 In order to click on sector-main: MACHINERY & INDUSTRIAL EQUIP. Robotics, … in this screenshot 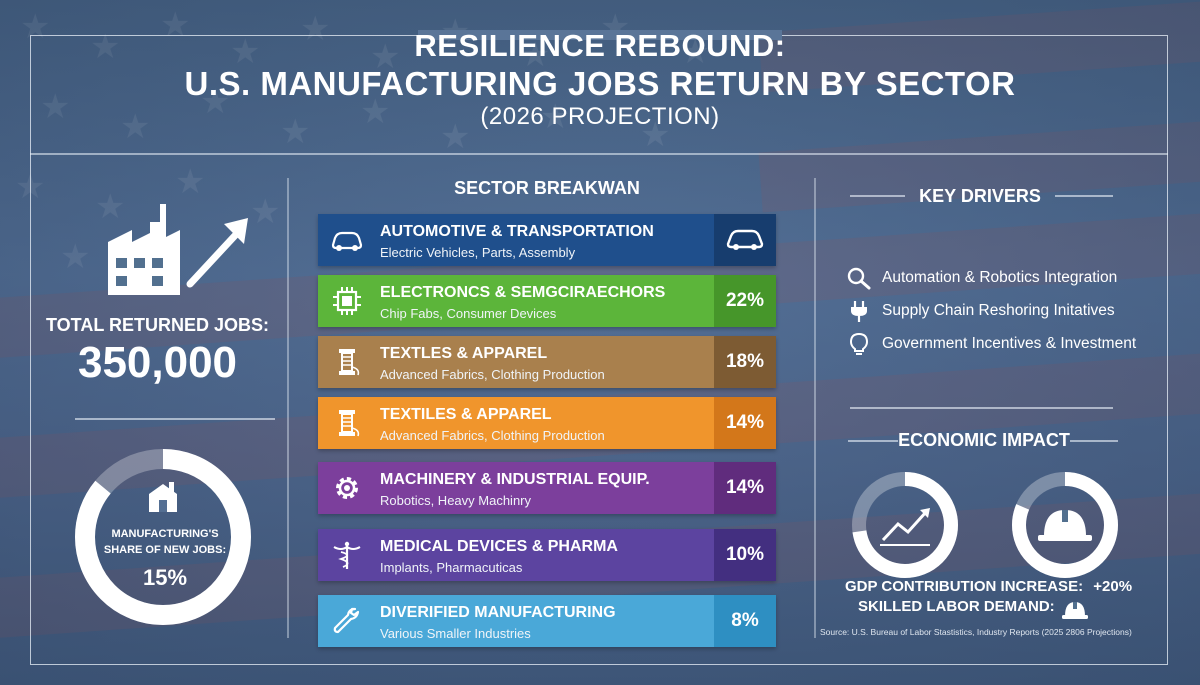, I will do `click(516, 488)`.